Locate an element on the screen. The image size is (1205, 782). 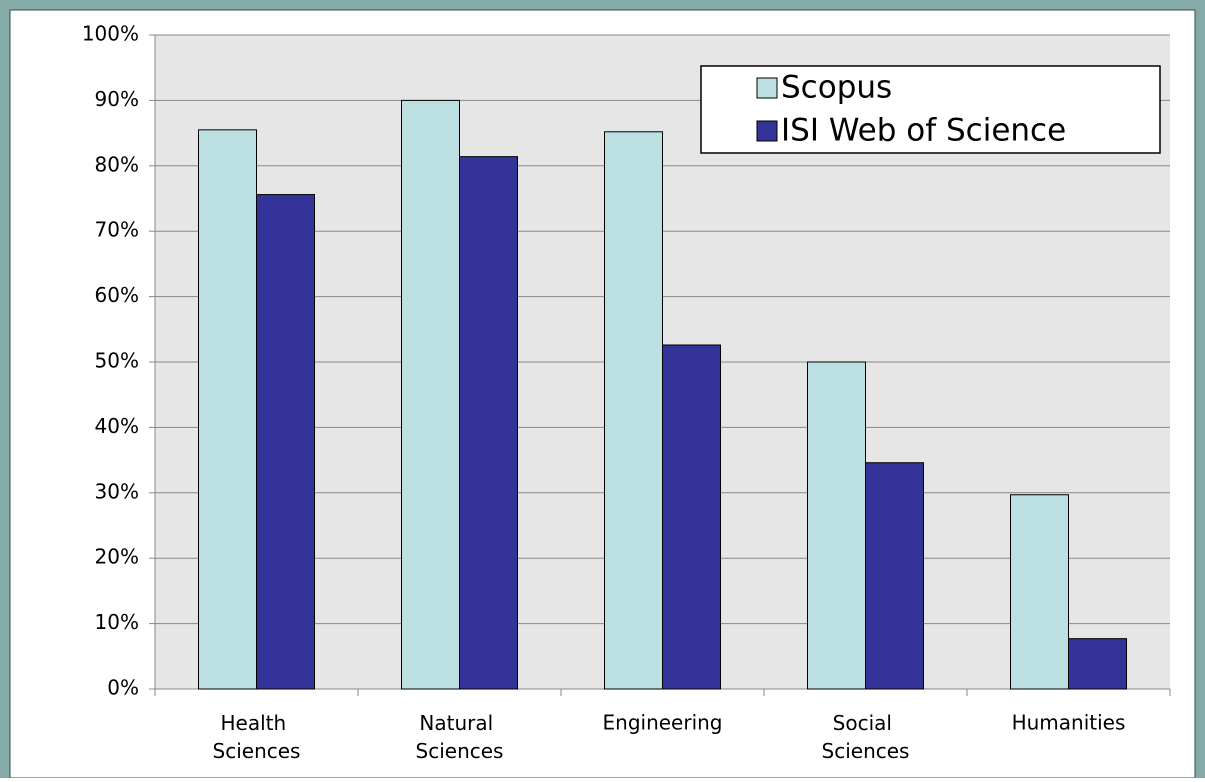
y-tick-label: 30% is located at coordinates (117, 491).